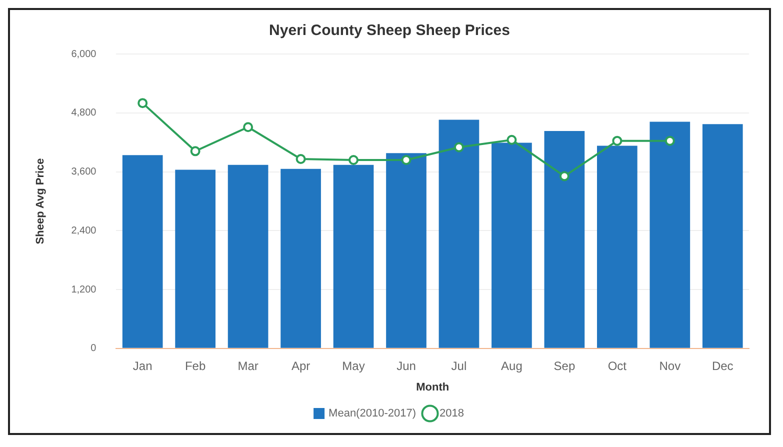 The height and width of the screenshot is (447, 783). I want to click on x-tick-label: May, so click(353, 365).